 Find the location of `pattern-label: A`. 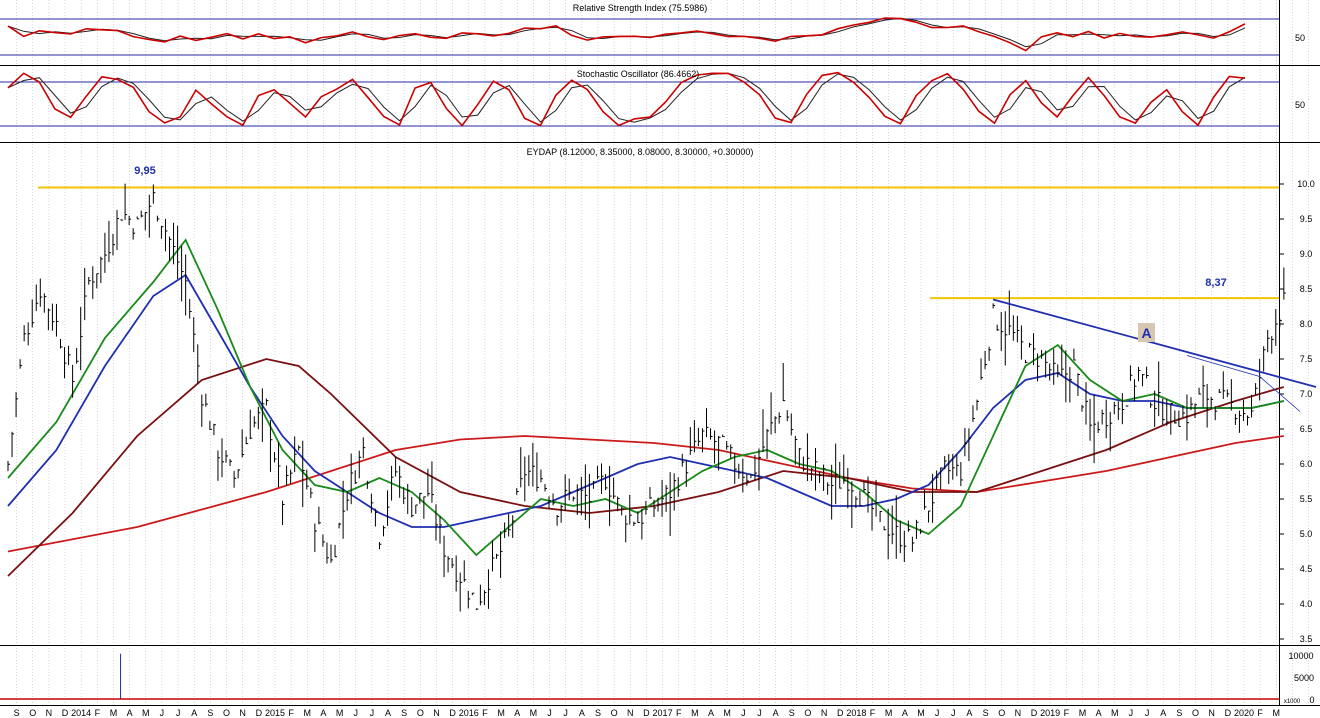

pattern-label: A is located at coordinates (1146, 333).